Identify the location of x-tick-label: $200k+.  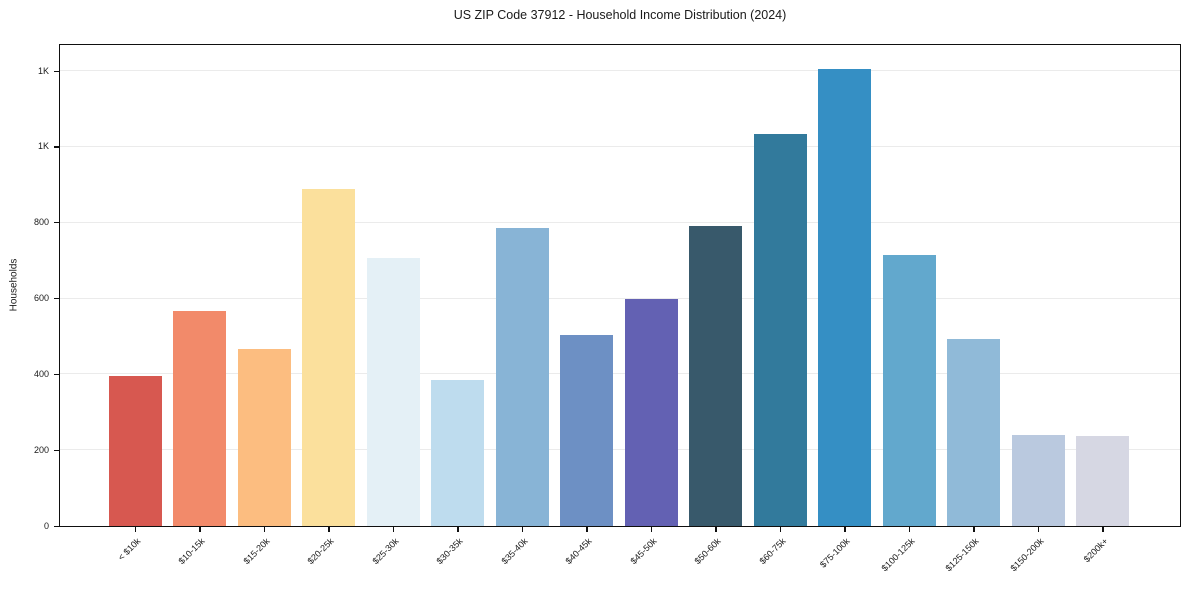
(1096, 550).